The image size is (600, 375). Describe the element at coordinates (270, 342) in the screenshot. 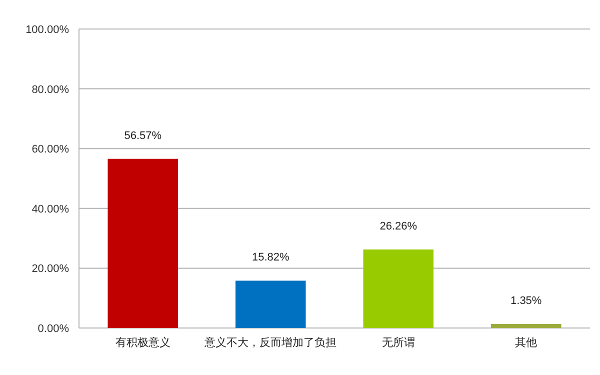

I see `x-tick-label: 意义不大，反而增加了负担` at that location.